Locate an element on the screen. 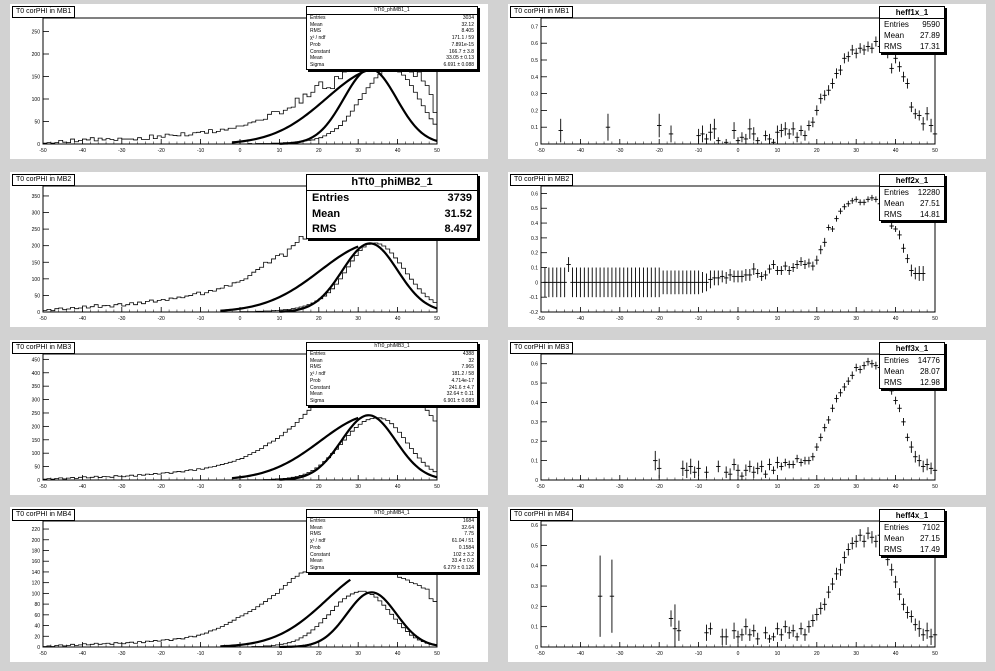 Image resolution: width=995 pixels, height=671 pixels. stats-value: 32 is located at coordinates (471, 360).